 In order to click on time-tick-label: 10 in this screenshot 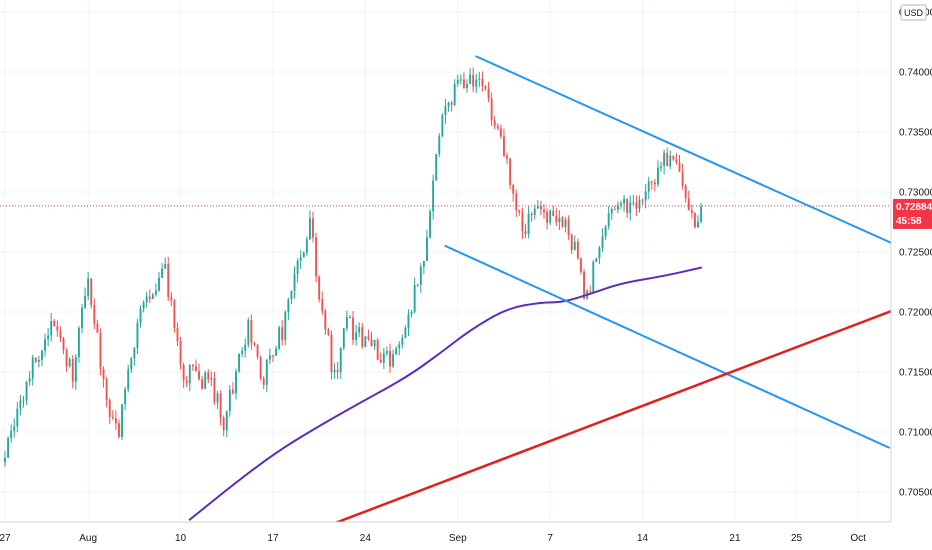, I will do `click(181, 538)`.